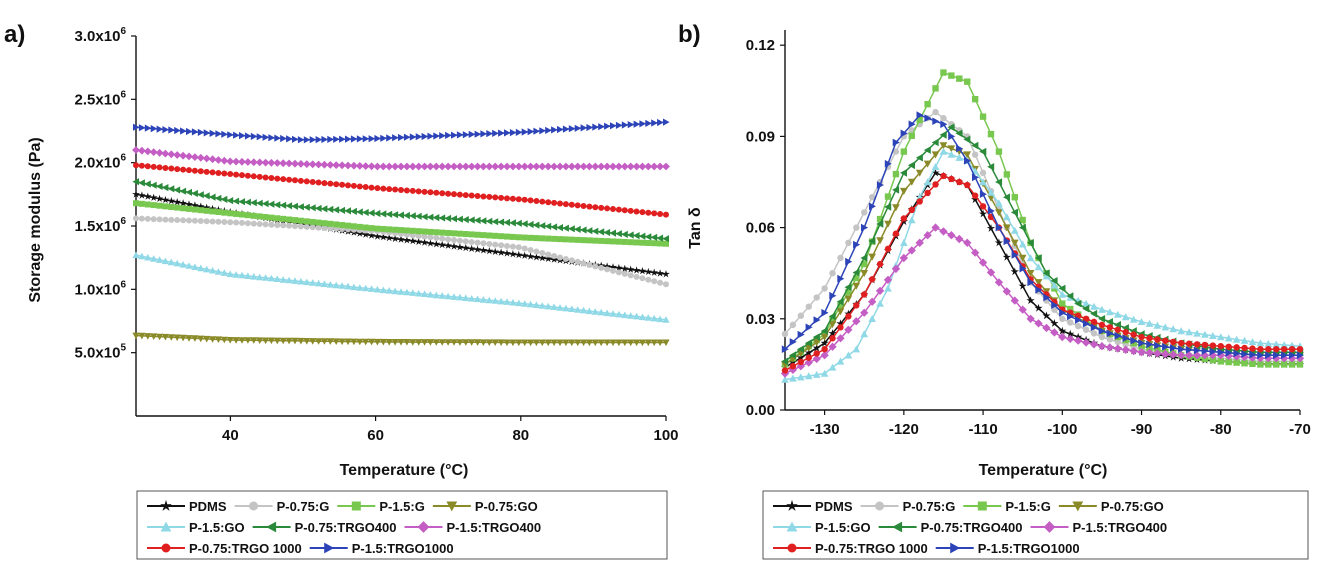 The image size is (1318, 574). Describe the element at coordinates (101, 352) in the screenshot. I see `y-tick-label: 5.0x10⁵` at that location.